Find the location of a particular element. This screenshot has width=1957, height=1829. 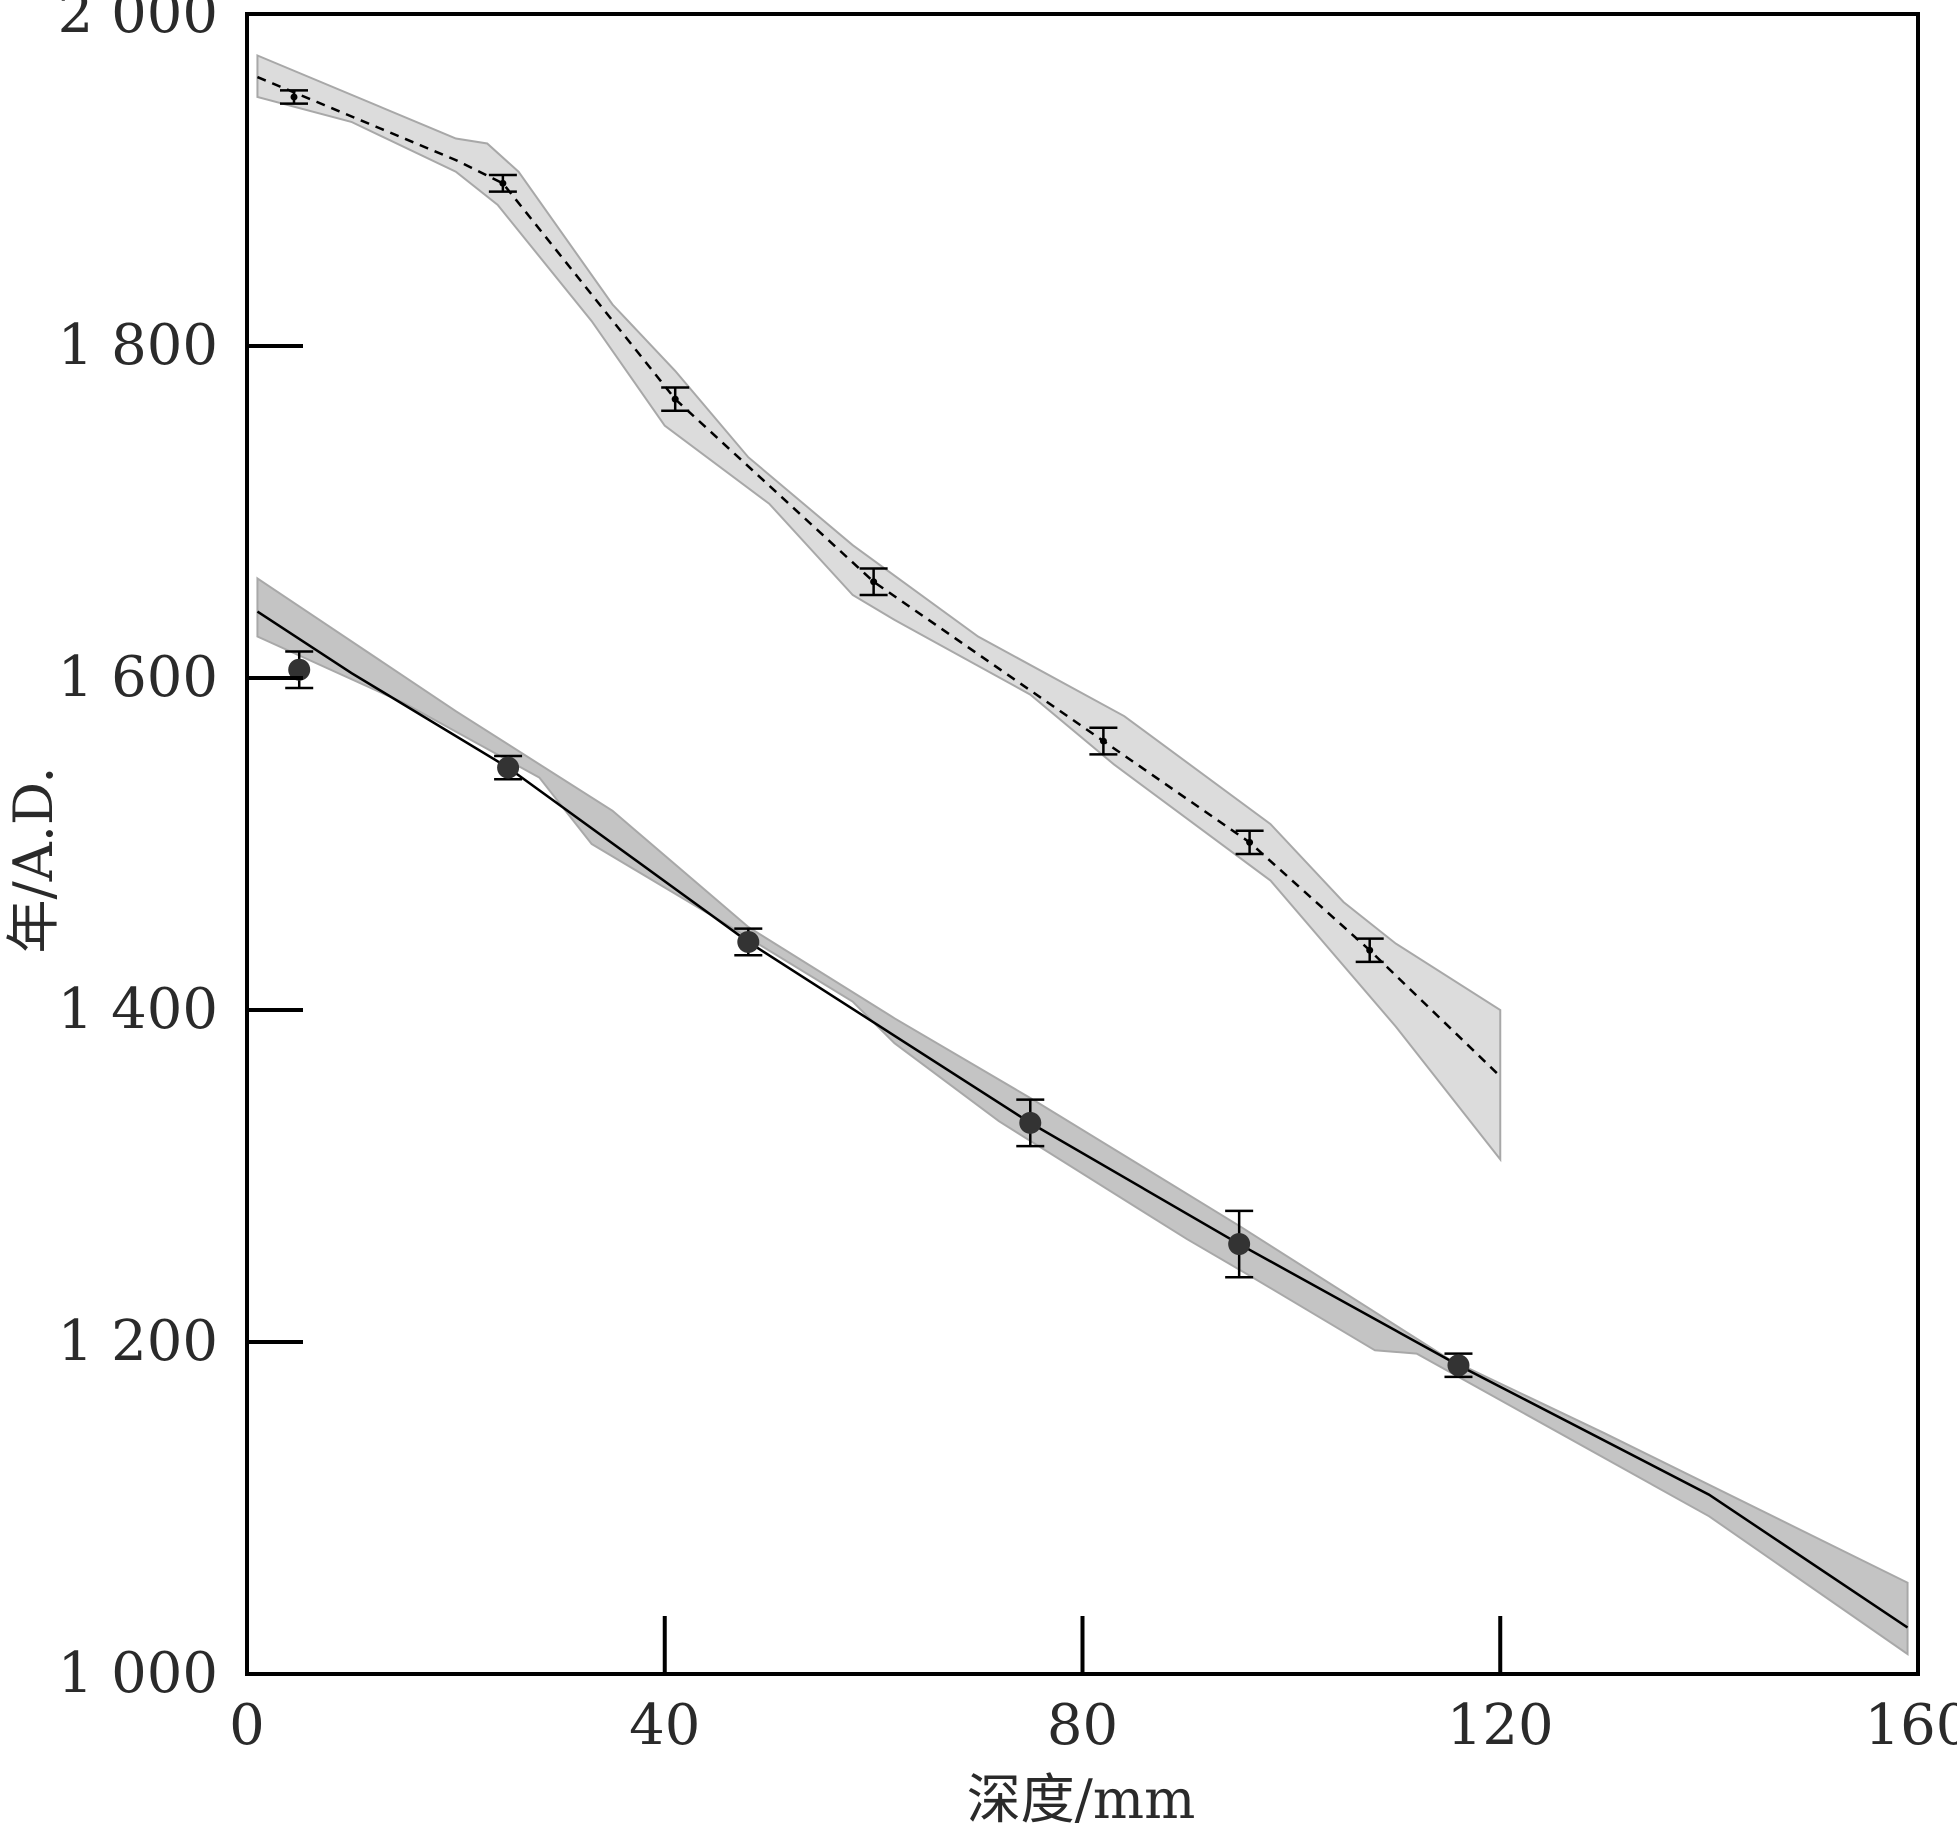

y-tick-label: 2 000 is located at coordinates (138, 23).